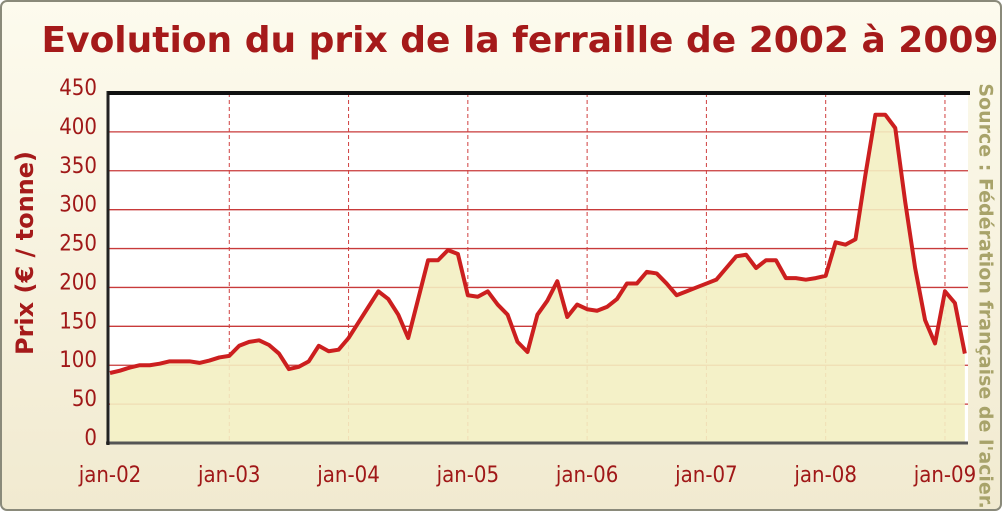 The width and height of the screenshot is (1003, 512). I want to click on x-tick-label: jan-09, so click(945, 475).